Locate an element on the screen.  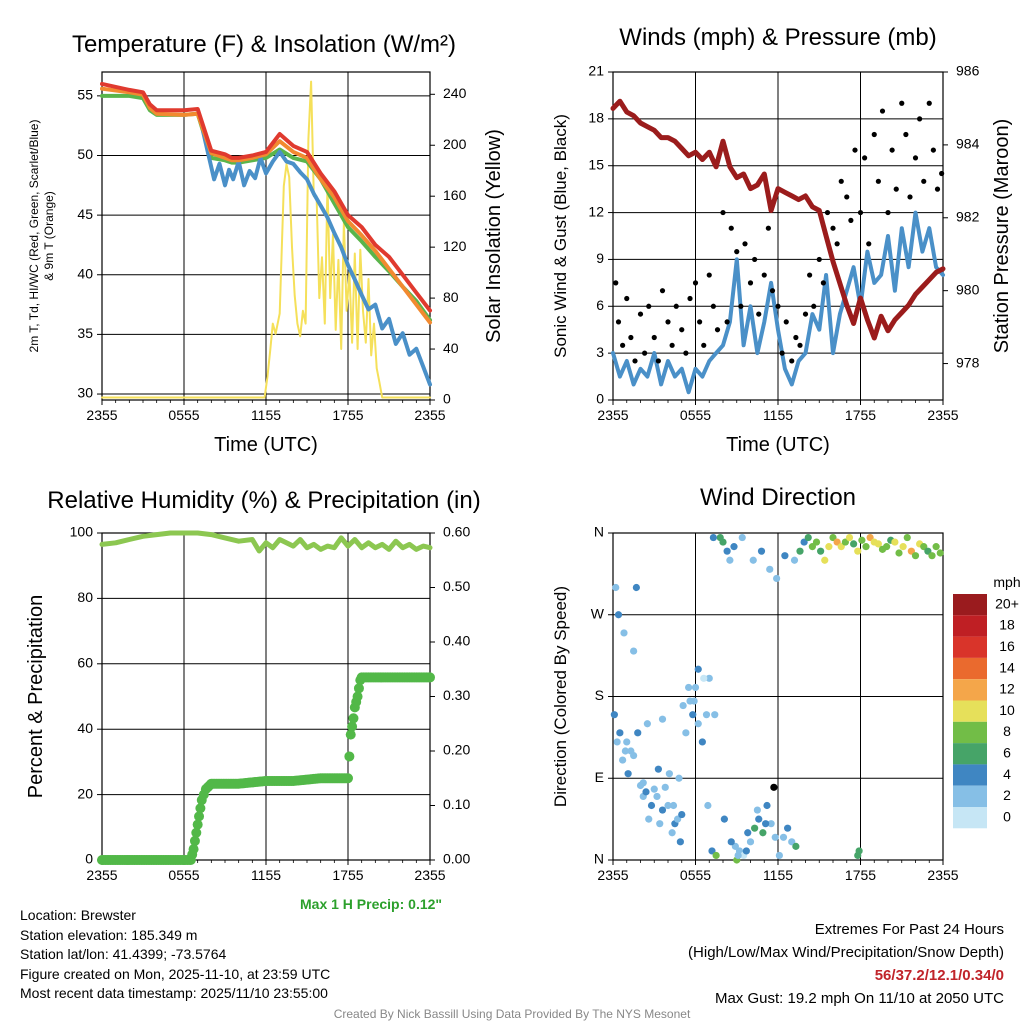
winds-series-station-pressure is located at coordinates (778, 219).